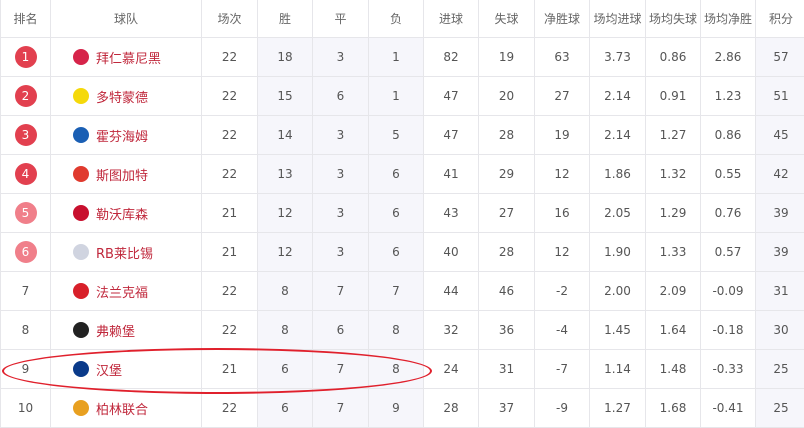 The width and height of the screenshot is (804, 428). I want to click on team-name-link: 斯图加特, so click(122, 174).